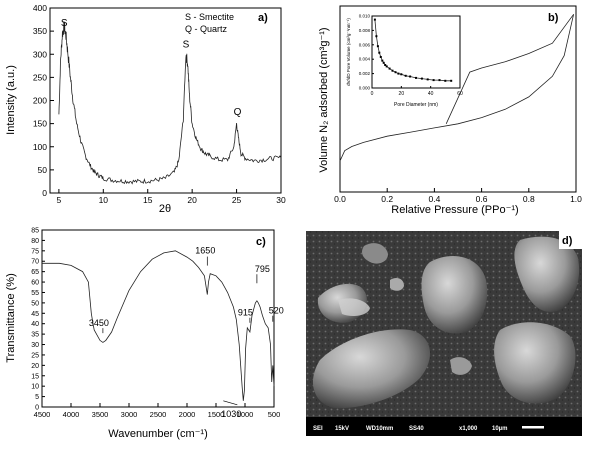 The height and width of the screenshot is (455, 589). I want to click on desorption-branch-line, so click(509, 69).